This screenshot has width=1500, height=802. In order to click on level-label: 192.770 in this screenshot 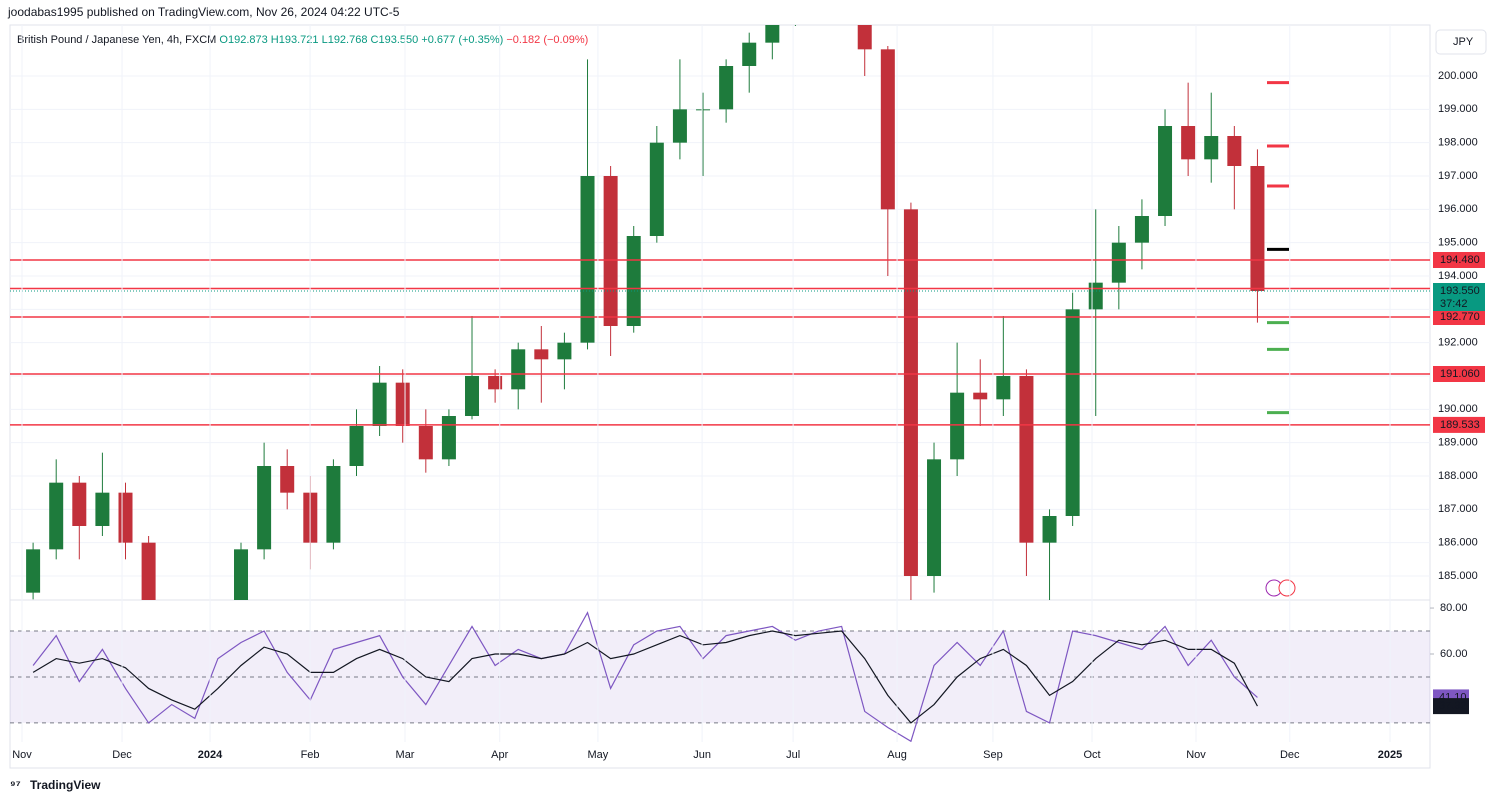, I will do `click(1460, 317)`.